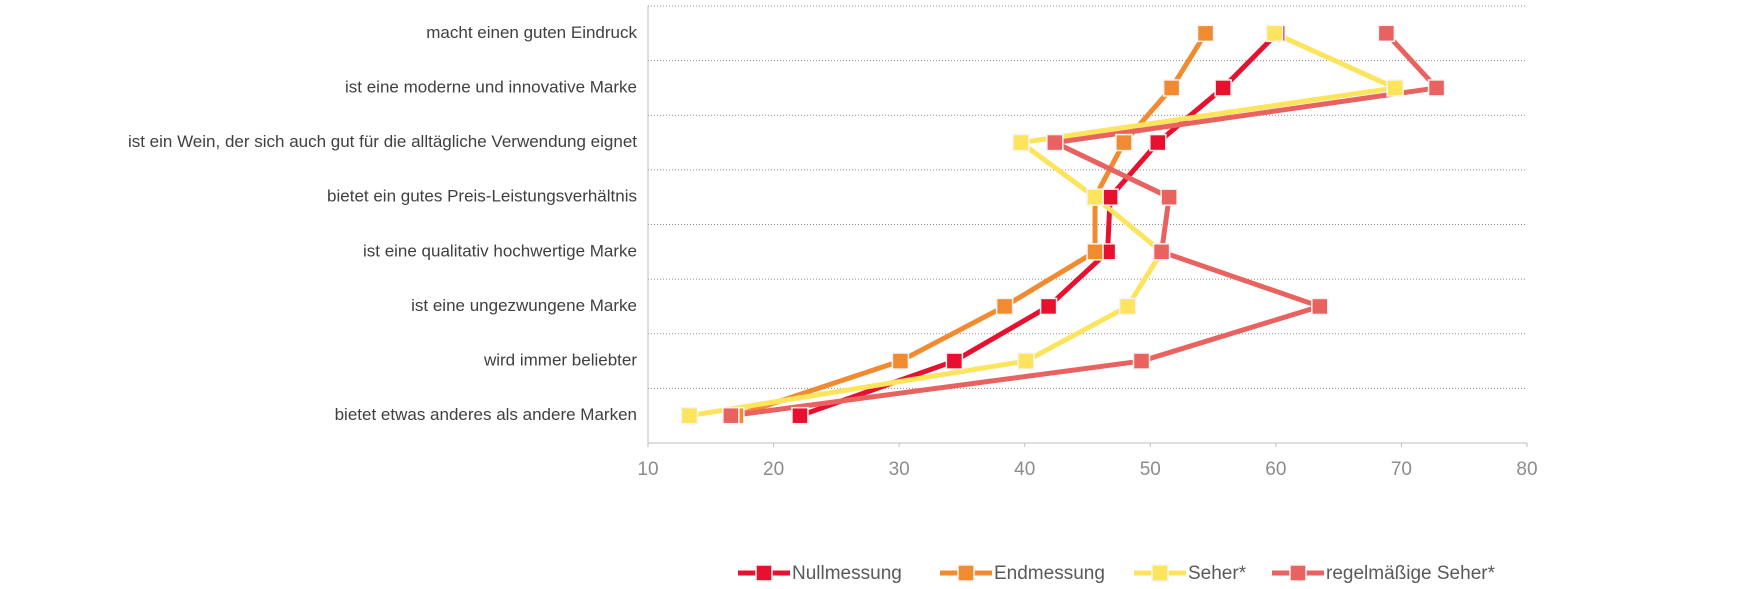  I want to click on legend-label: Seher*, so click(1217, 573).